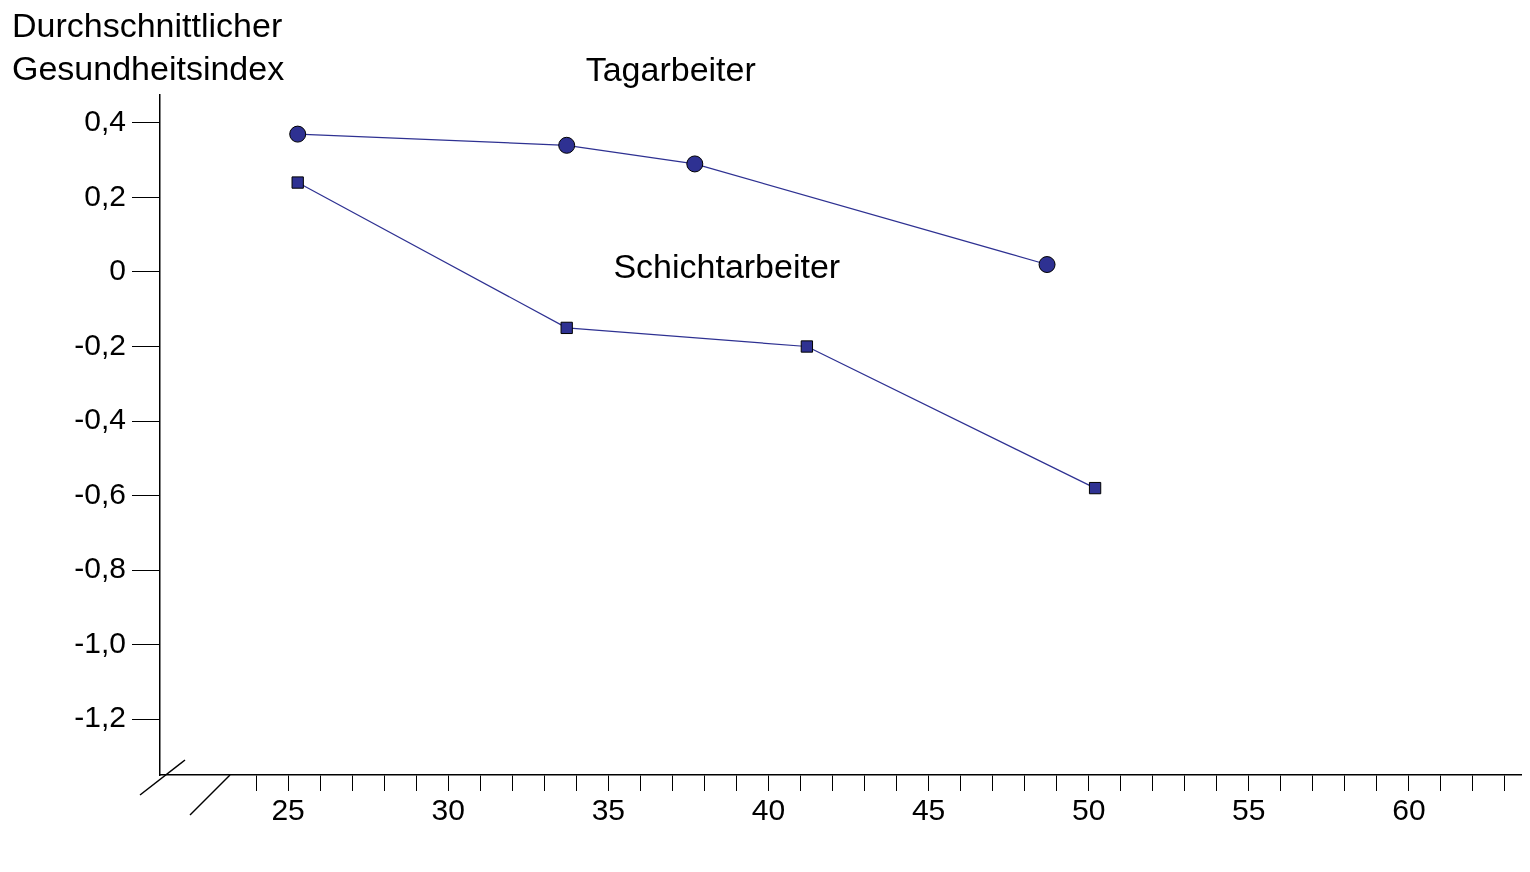 The width and height of the screenshot is (1530, 872). What do you see at coordinates (1249, 810) in the screenshot?
I see `x-tick-label: 55` at bounding box center [1249, 810].